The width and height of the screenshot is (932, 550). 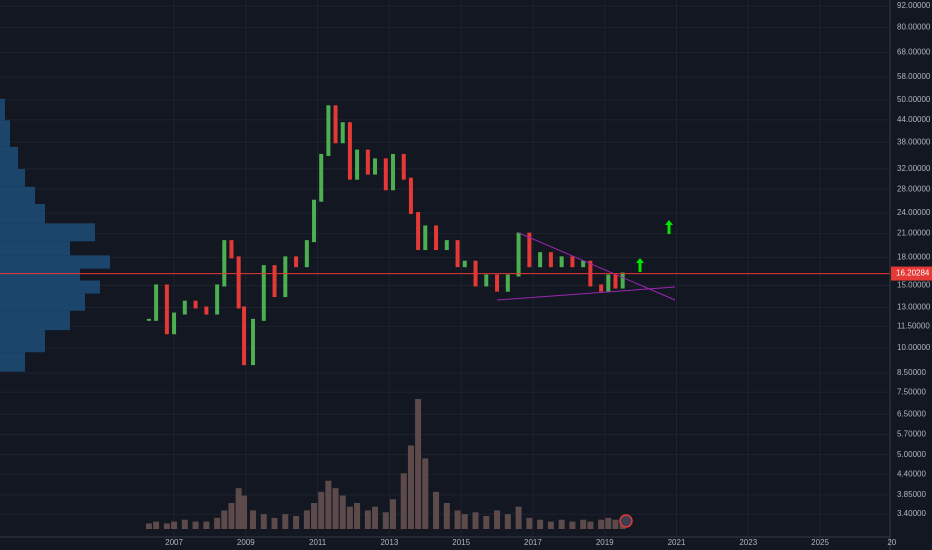 What do you see at coordinates (586, 293) in the screenshot?
I see `trend-line` at bounding box center [586, 293].